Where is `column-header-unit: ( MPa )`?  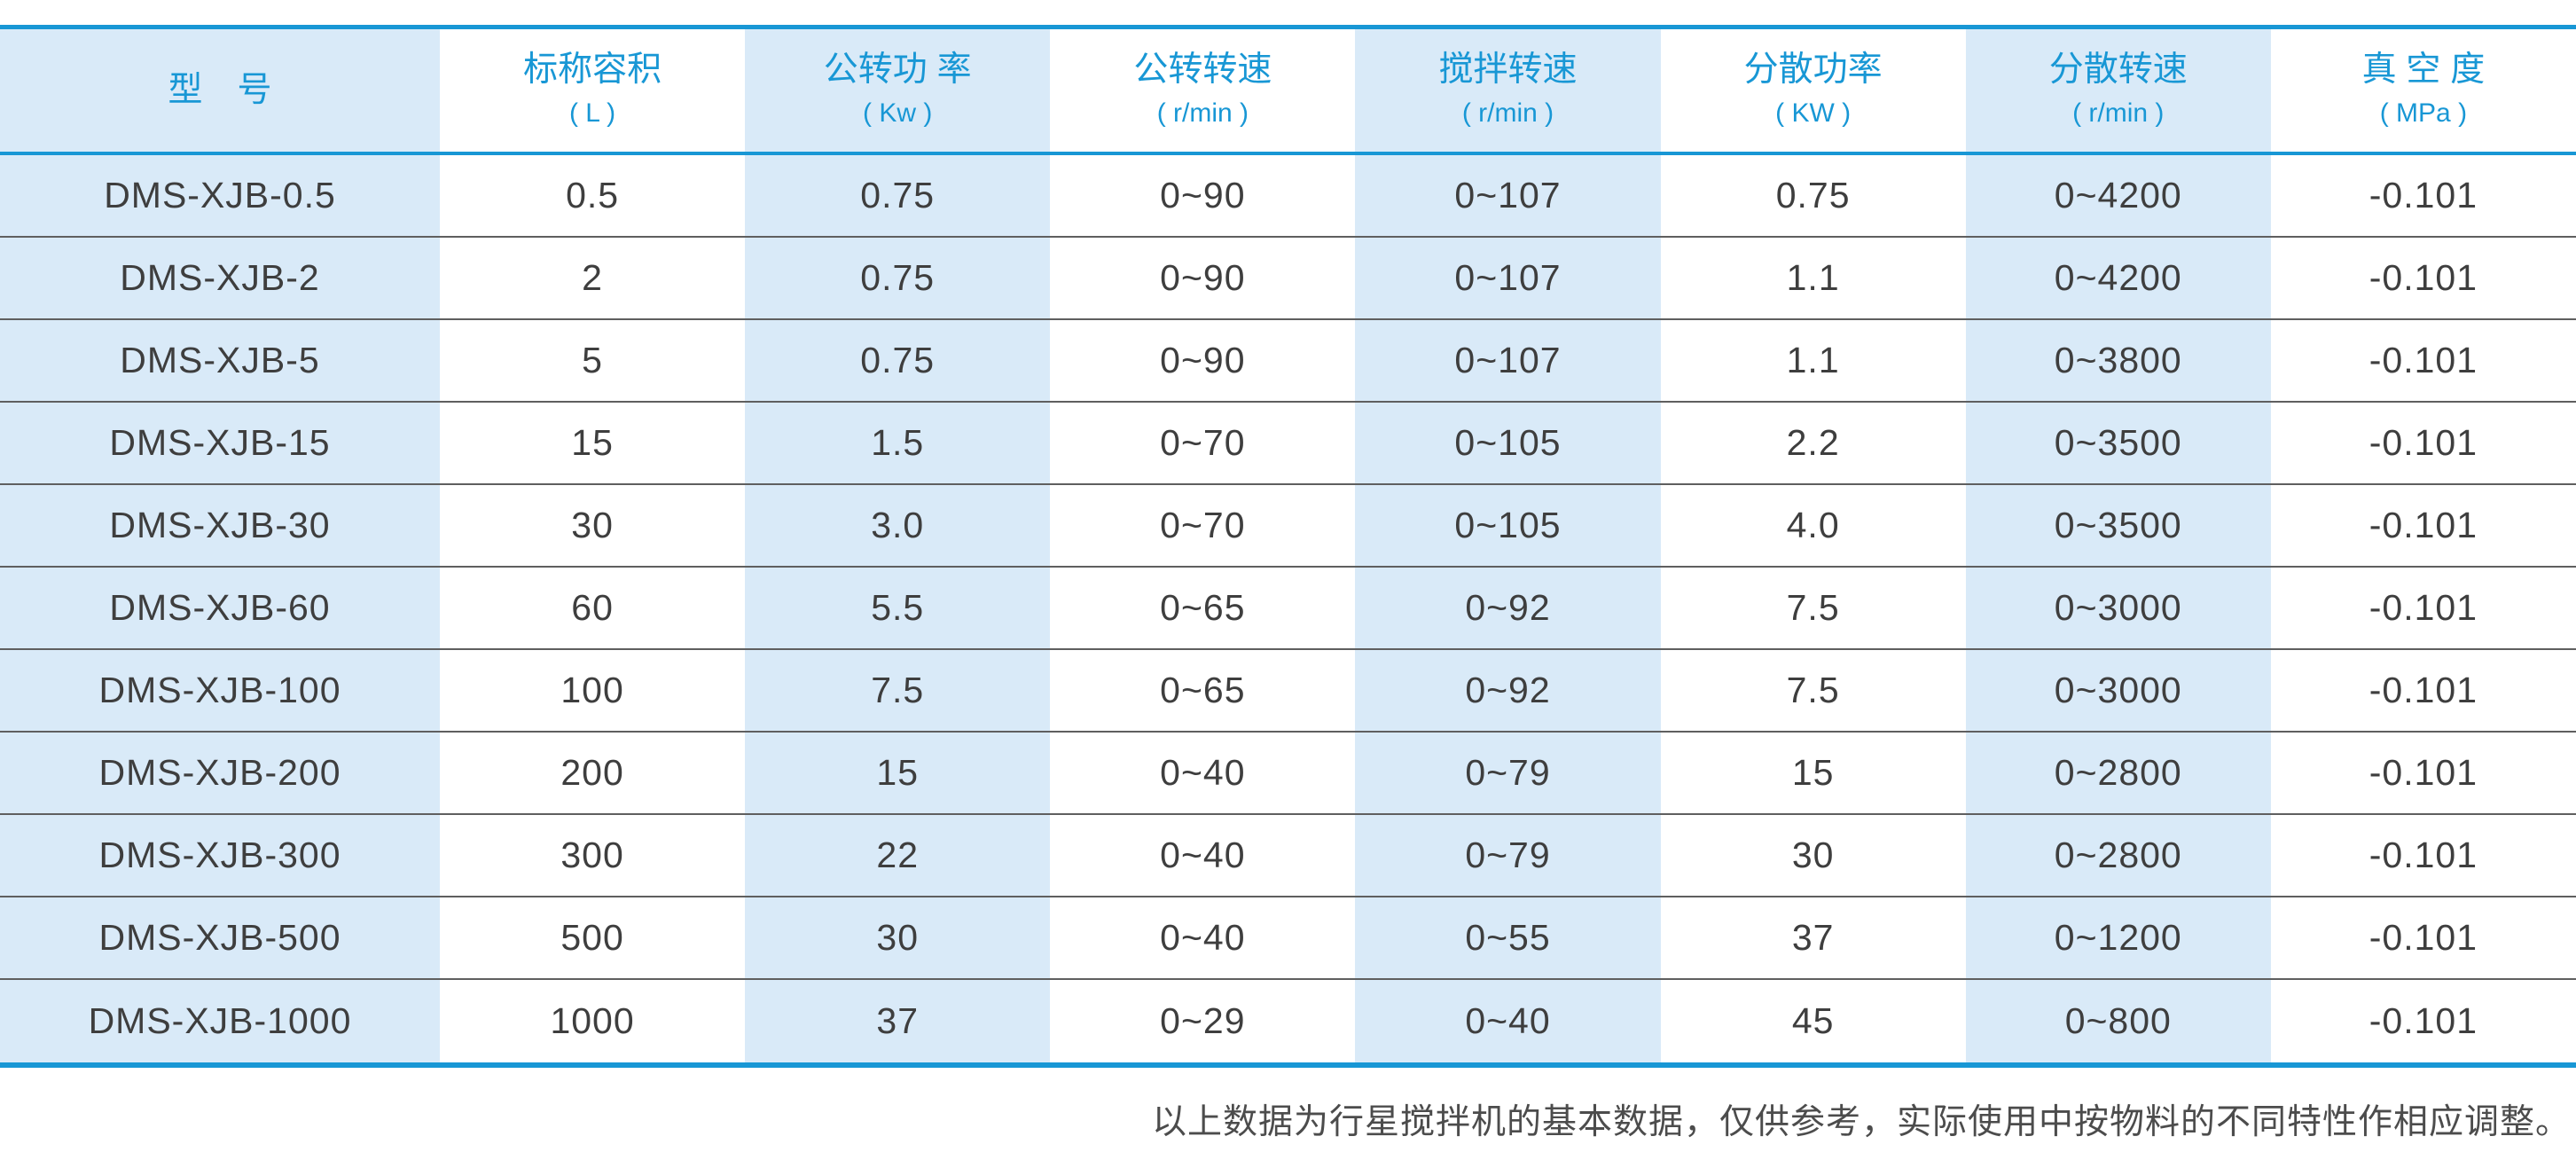
column-header-unit: ( MPa ) is located at coordinates (2423, 113).